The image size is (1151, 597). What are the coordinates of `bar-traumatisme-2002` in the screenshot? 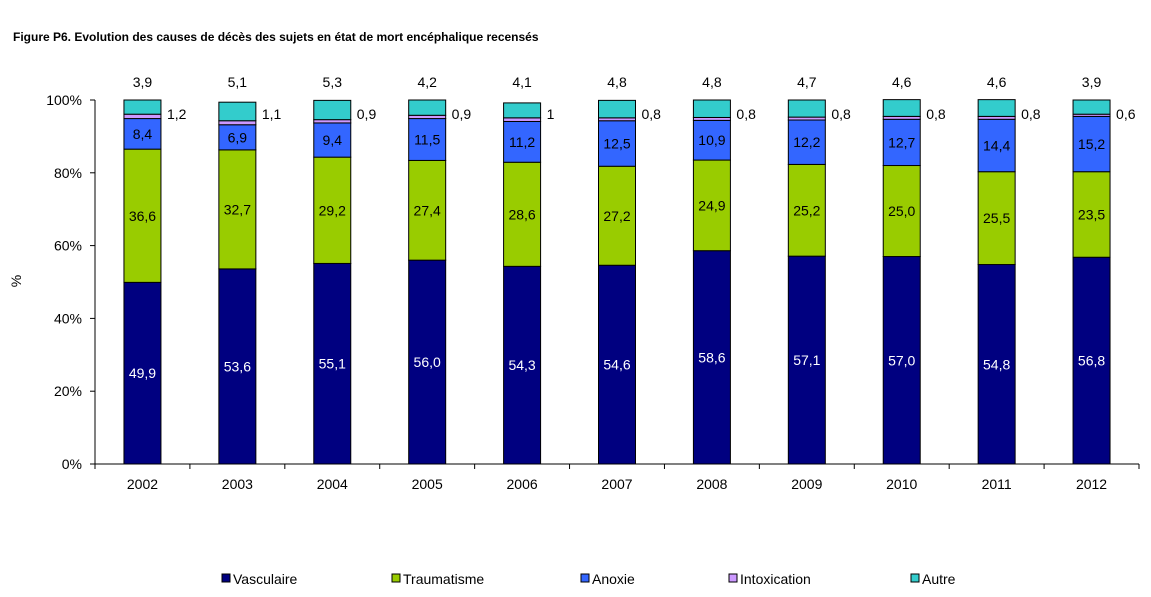 It's located at (142, 215).